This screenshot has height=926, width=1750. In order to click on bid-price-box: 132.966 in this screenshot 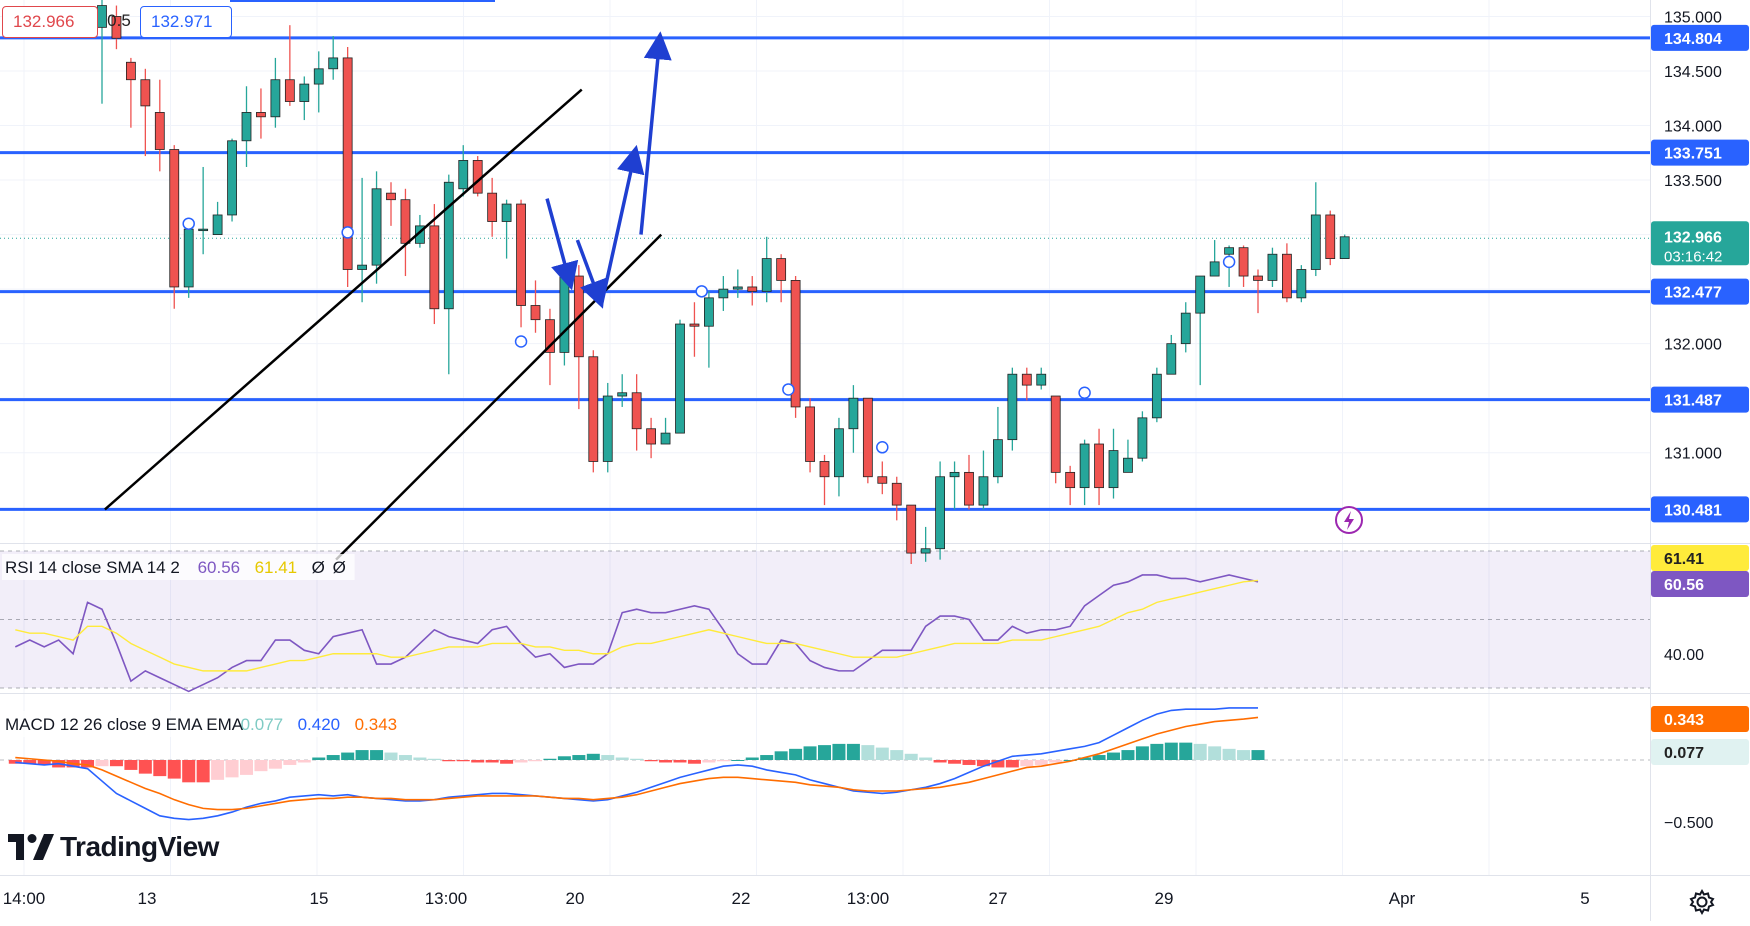, I will do `click(50, 22)`.